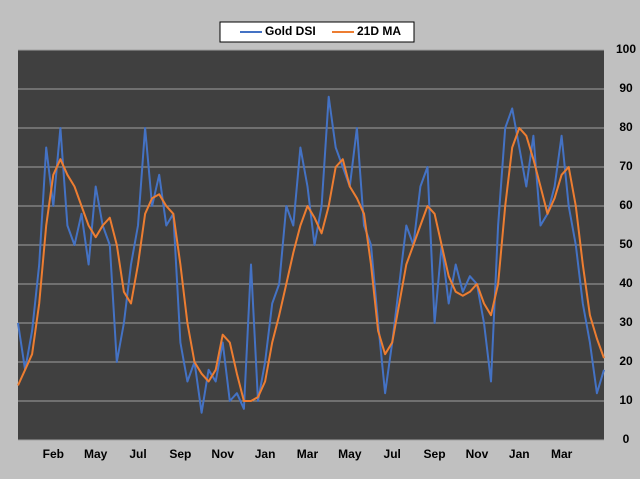 The height and width of the screenshot is (479, 640). I want to click on legend-label: Gold DSI, so click(290, 31).